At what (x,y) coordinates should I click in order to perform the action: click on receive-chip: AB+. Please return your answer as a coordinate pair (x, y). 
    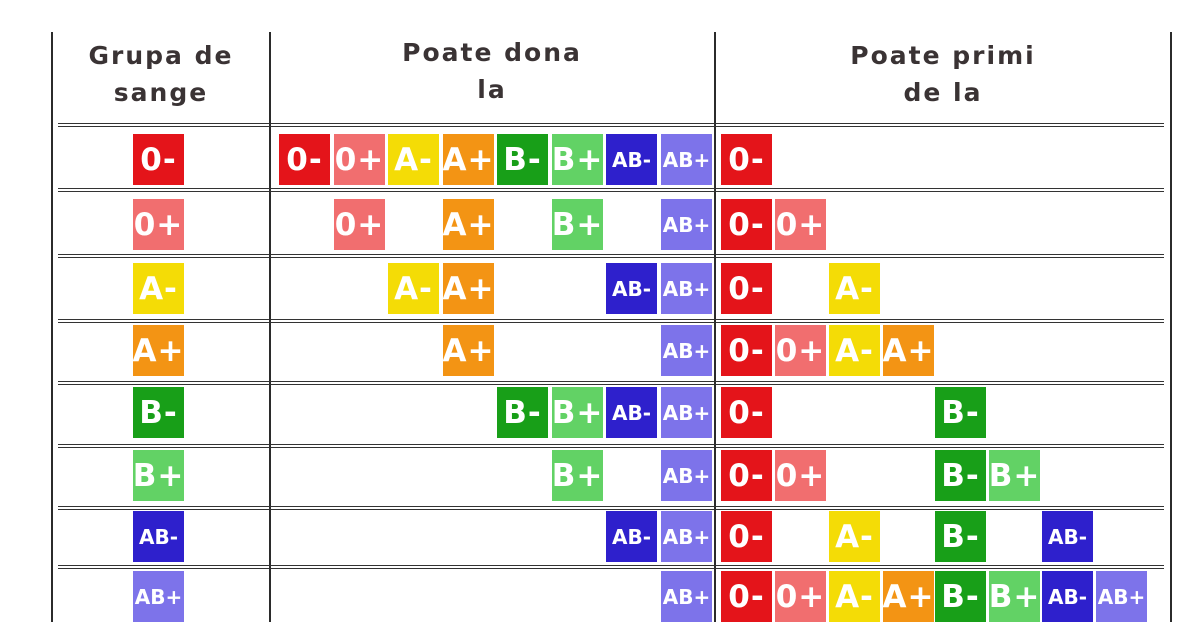
    Looking at the image, I should click on (1121, 596).